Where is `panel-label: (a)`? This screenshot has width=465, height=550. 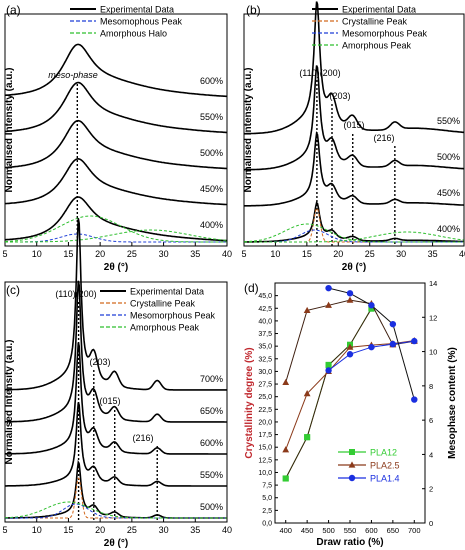
panel-label: (a) is located at coordinates (13, 10).